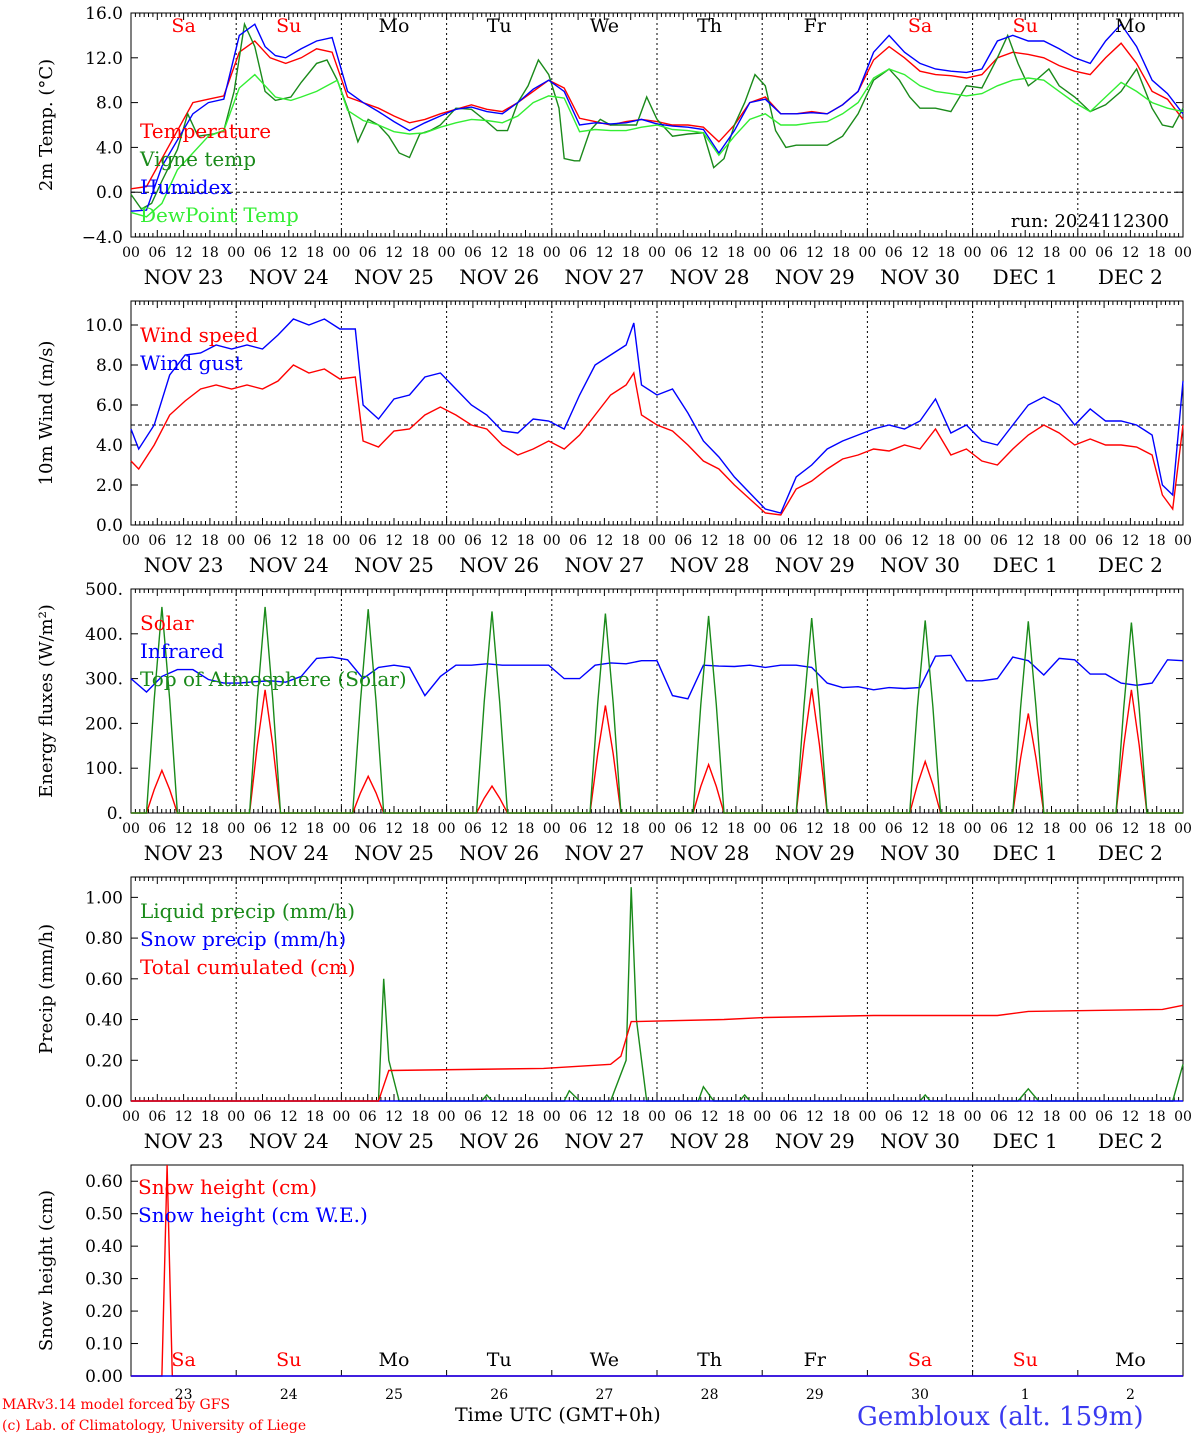 The width and height of the screenshot is (1194, 1440). What do you see at coordinates (109, 526) in the screenshot?
I see `y-tick-label: 0.0` at bounding box center [109, 526].